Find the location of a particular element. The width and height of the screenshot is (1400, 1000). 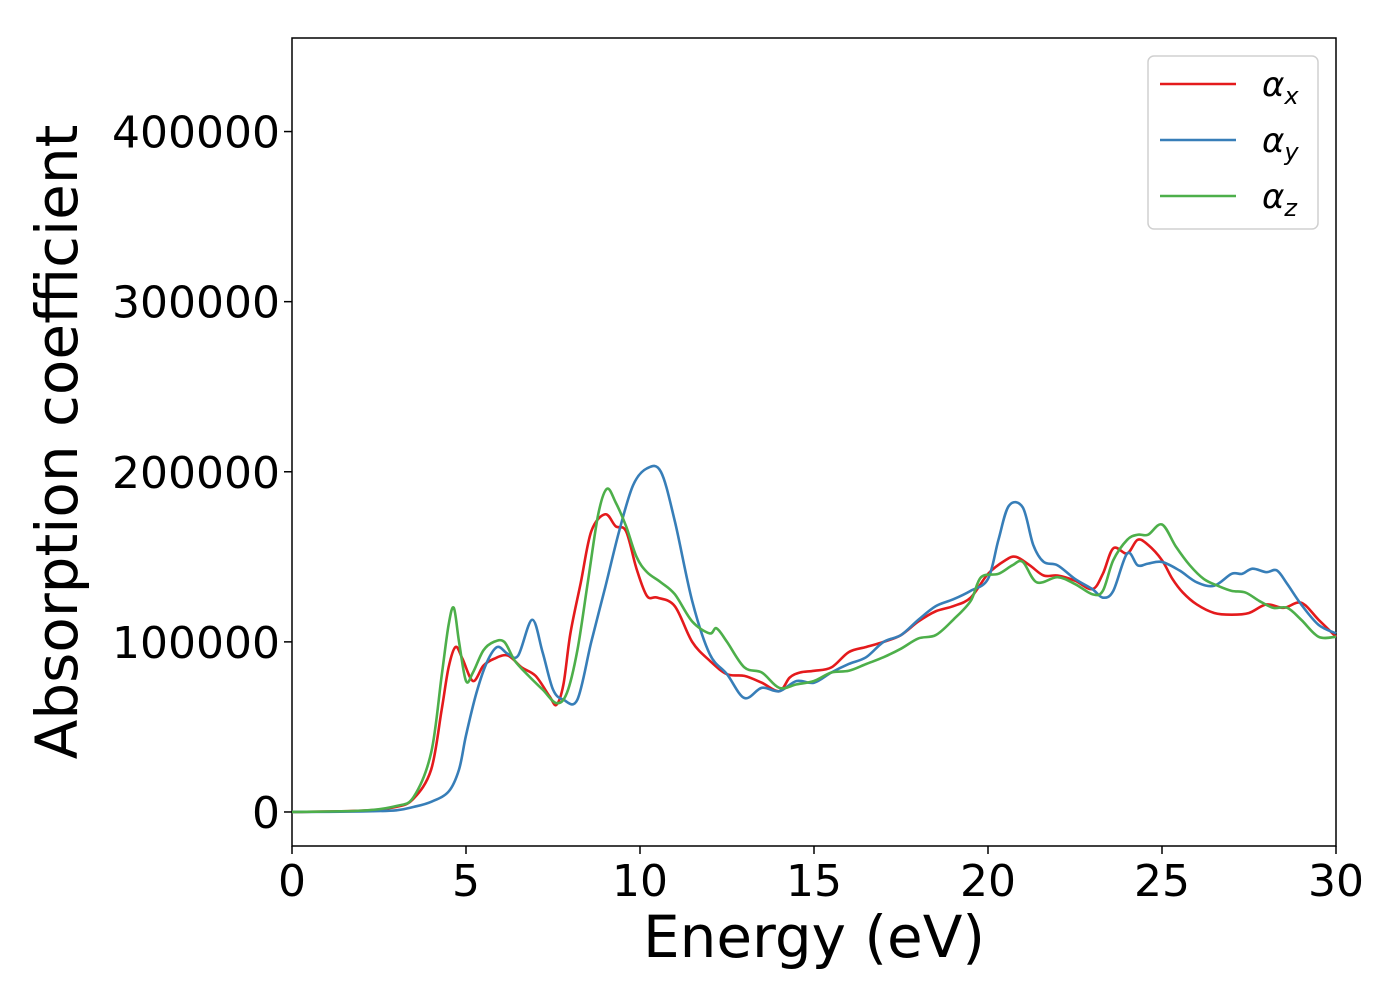

legend-label-alpha-z: αz is located at coordinates (1280, 199).